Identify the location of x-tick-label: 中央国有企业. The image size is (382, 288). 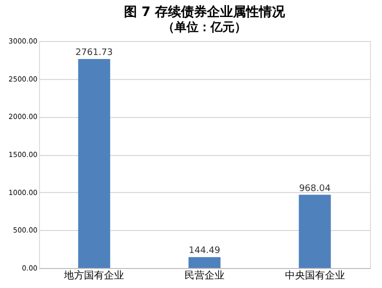
(314, 276).